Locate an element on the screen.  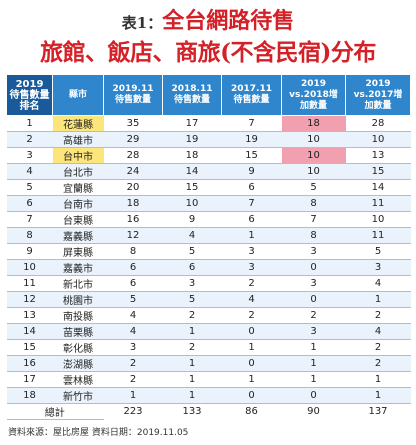
number-cell: 17 is located at coordinates (29, 379).